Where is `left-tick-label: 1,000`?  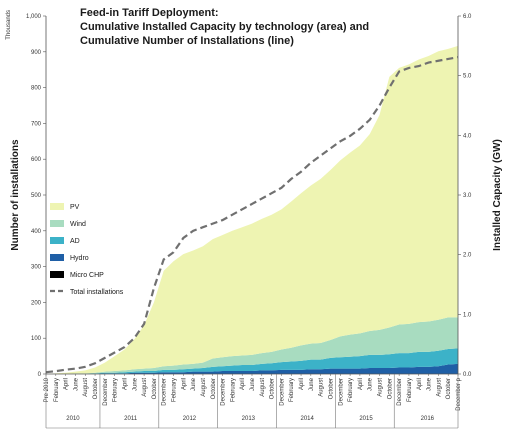 left-tick-label: 1,000 is located at coordinates (34, 17).